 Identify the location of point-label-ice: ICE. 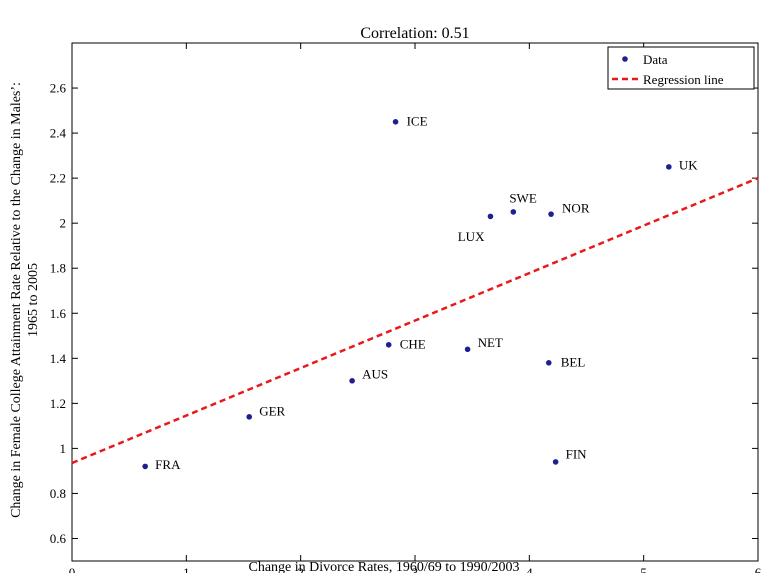
(417, 120).